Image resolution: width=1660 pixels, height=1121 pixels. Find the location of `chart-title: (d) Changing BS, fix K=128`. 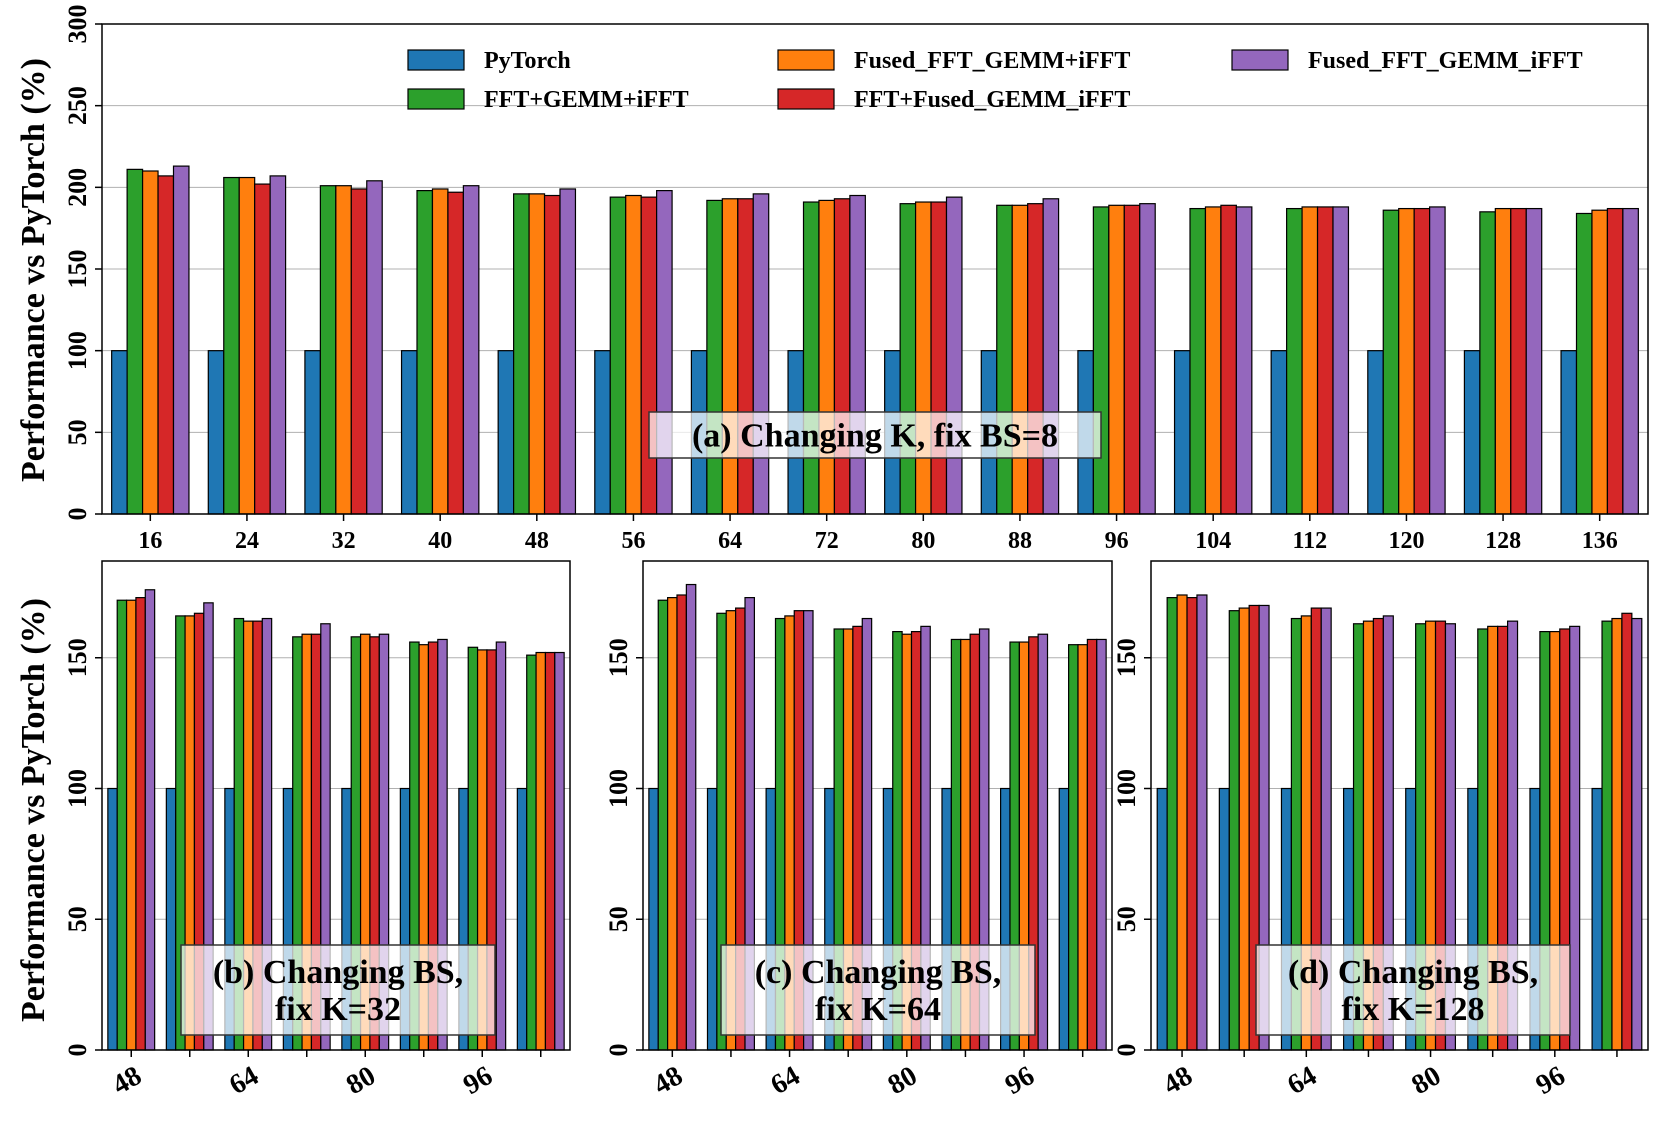

chart-title: (d) Changing BS, fix K=128 is located at coordinates (1413, 991).